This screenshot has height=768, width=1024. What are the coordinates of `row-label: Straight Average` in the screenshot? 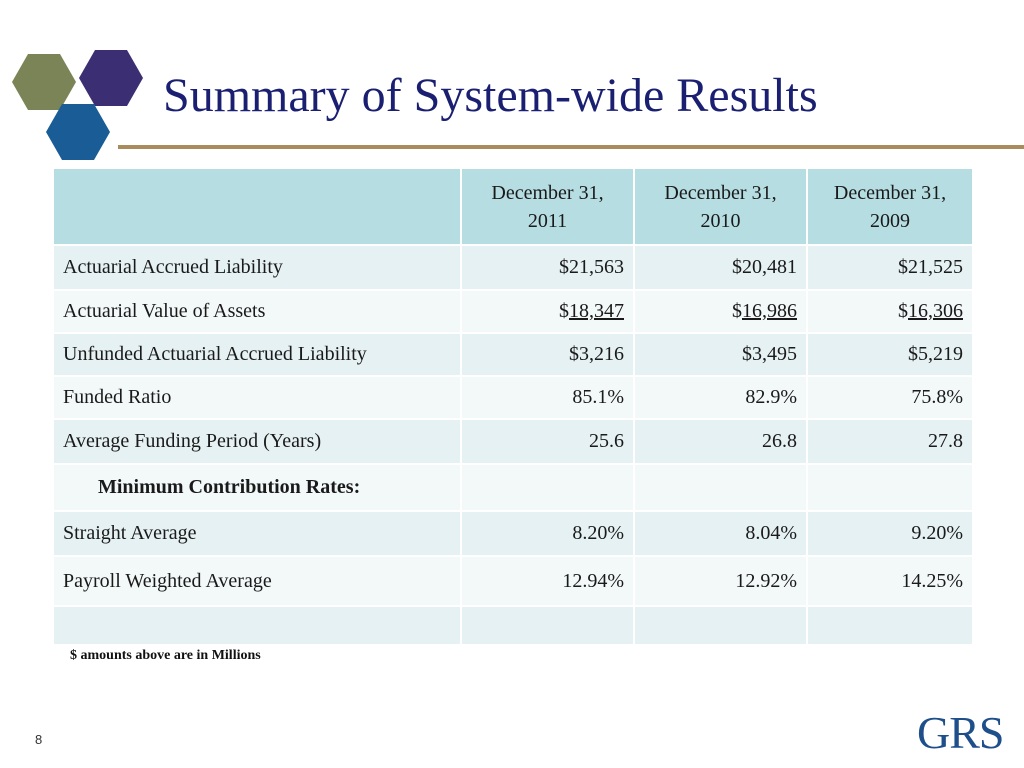 It's located at (257, 533).